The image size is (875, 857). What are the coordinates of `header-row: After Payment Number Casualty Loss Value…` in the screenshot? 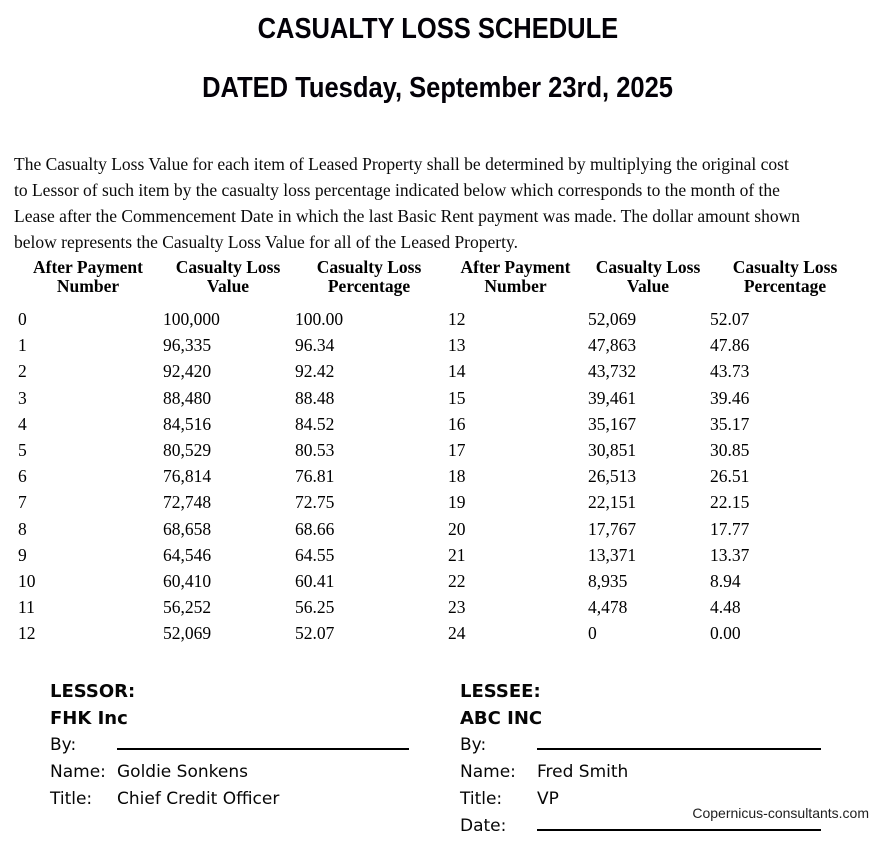 It's located at (229, 282).